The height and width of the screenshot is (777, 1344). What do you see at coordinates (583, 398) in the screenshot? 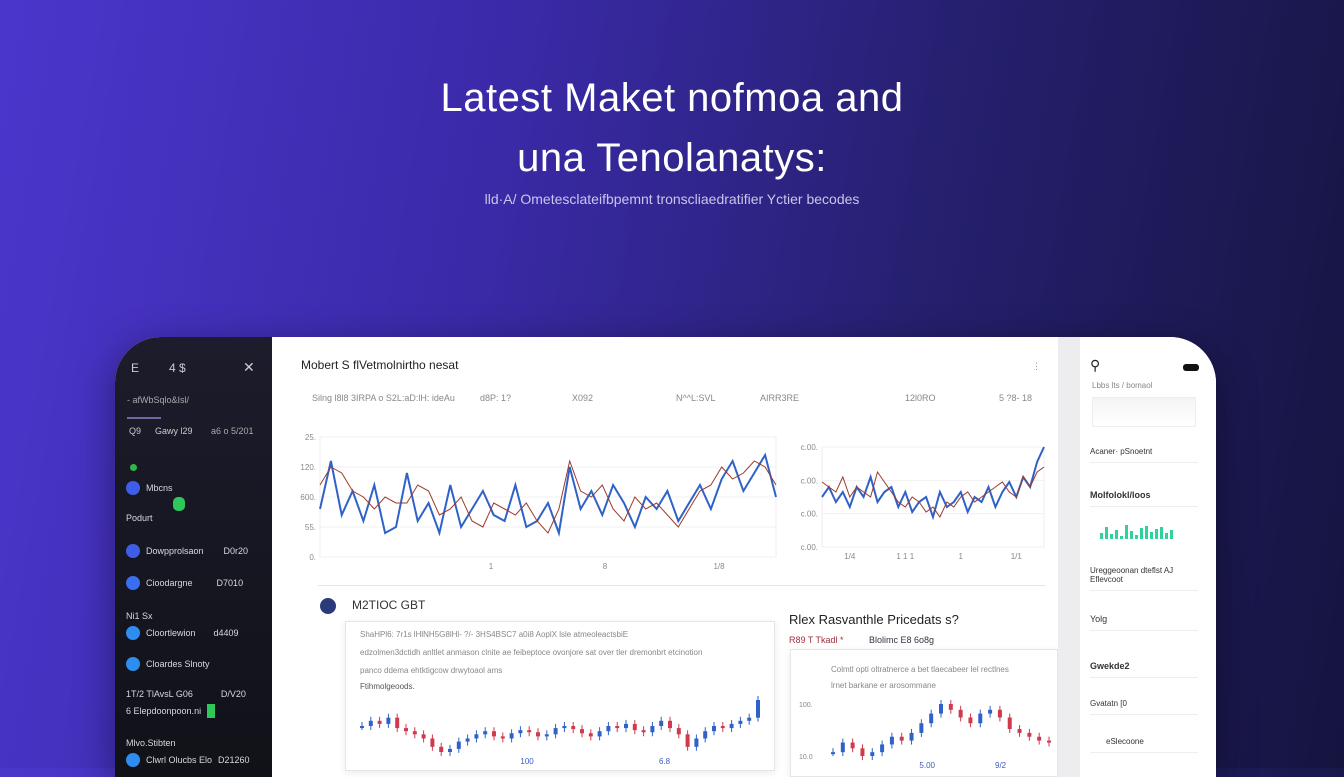
I see `column-header: X092` at bounding box center [583, 398].